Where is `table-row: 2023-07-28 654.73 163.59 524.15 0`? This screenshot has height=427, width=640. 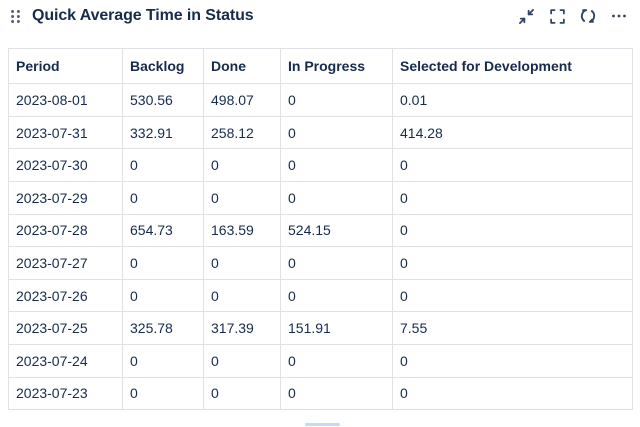
table-row: 2023-07-28 654.73 163.59 524.15 0 is located at coordinates (320, 230).